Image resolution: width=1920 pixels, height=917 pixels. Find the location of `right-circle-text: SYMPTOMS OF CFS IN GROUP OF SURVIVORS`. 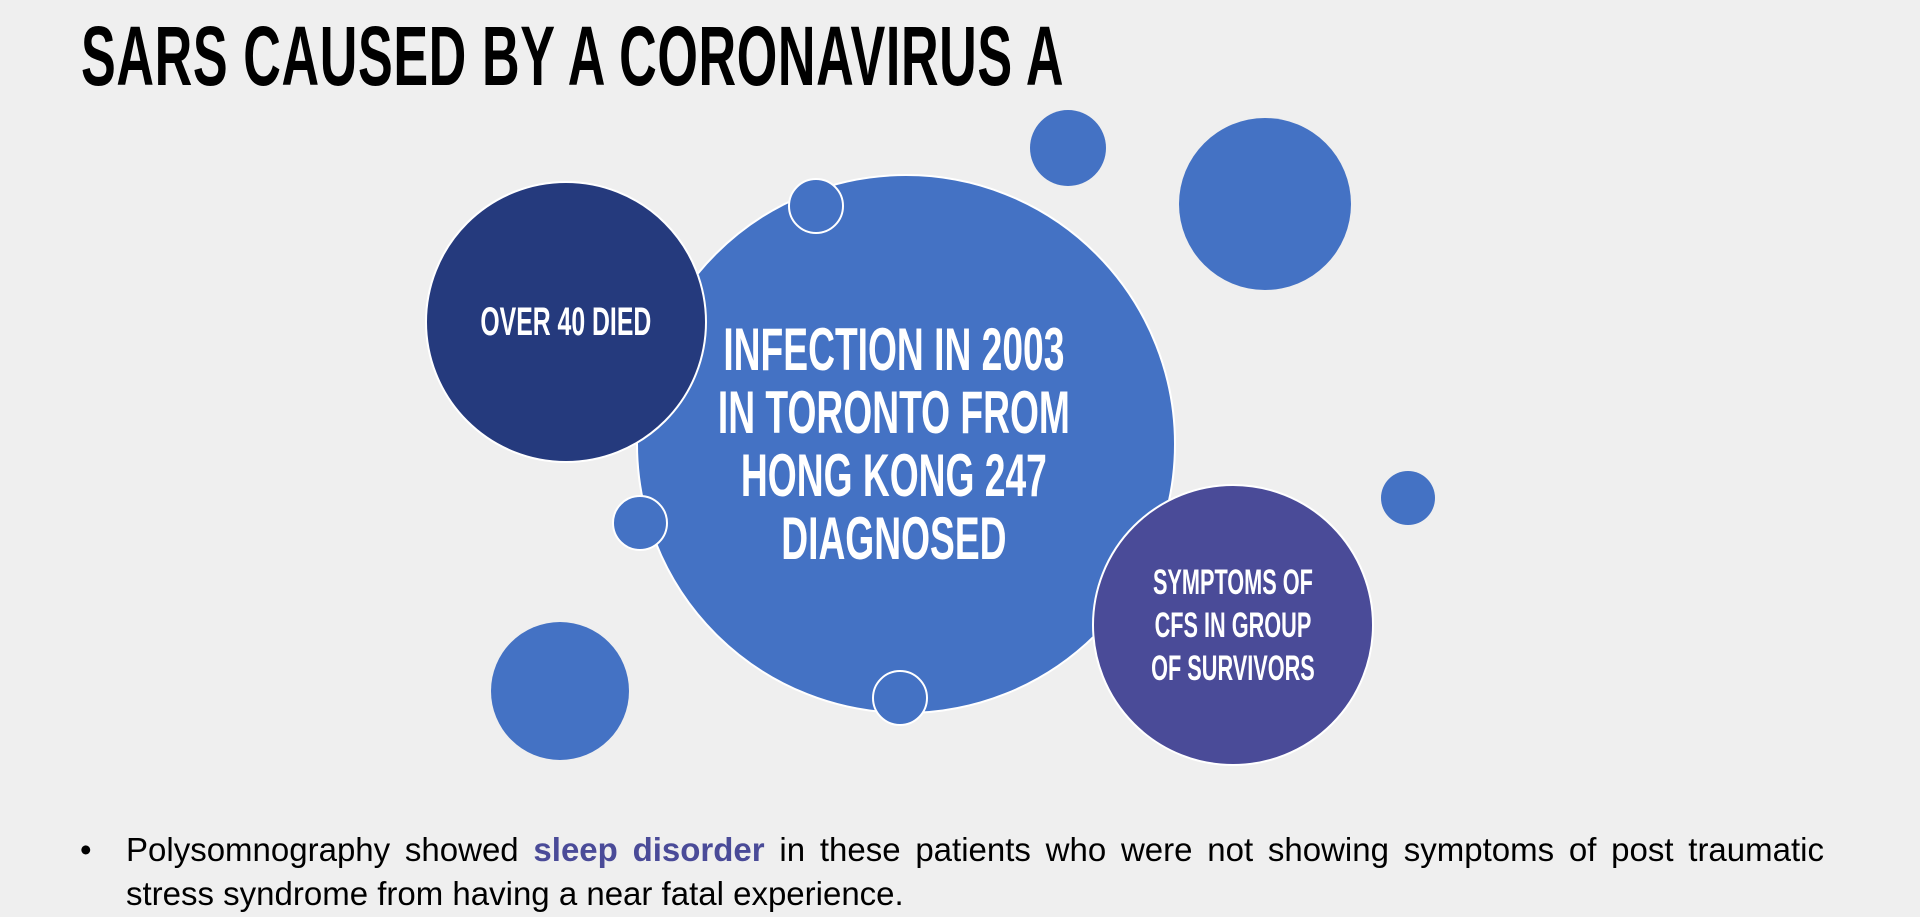

right-circle-text: SYMPTOMS OF CFS IN GROUP OF SURVIVORS is located at coordinates (1233, 625).